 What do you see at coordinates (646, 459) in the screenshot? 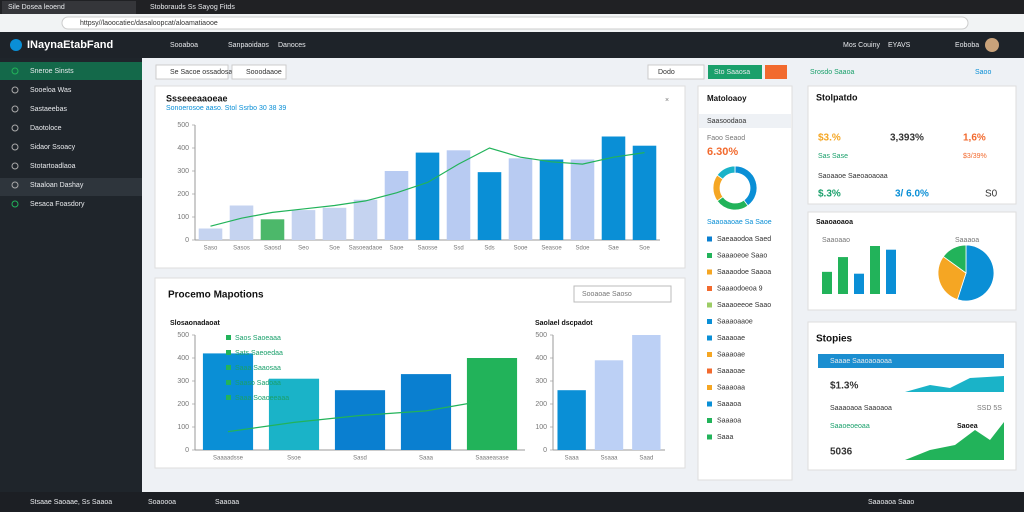
I see `x-tick-label: Saad` at bounding box center [646, 459].